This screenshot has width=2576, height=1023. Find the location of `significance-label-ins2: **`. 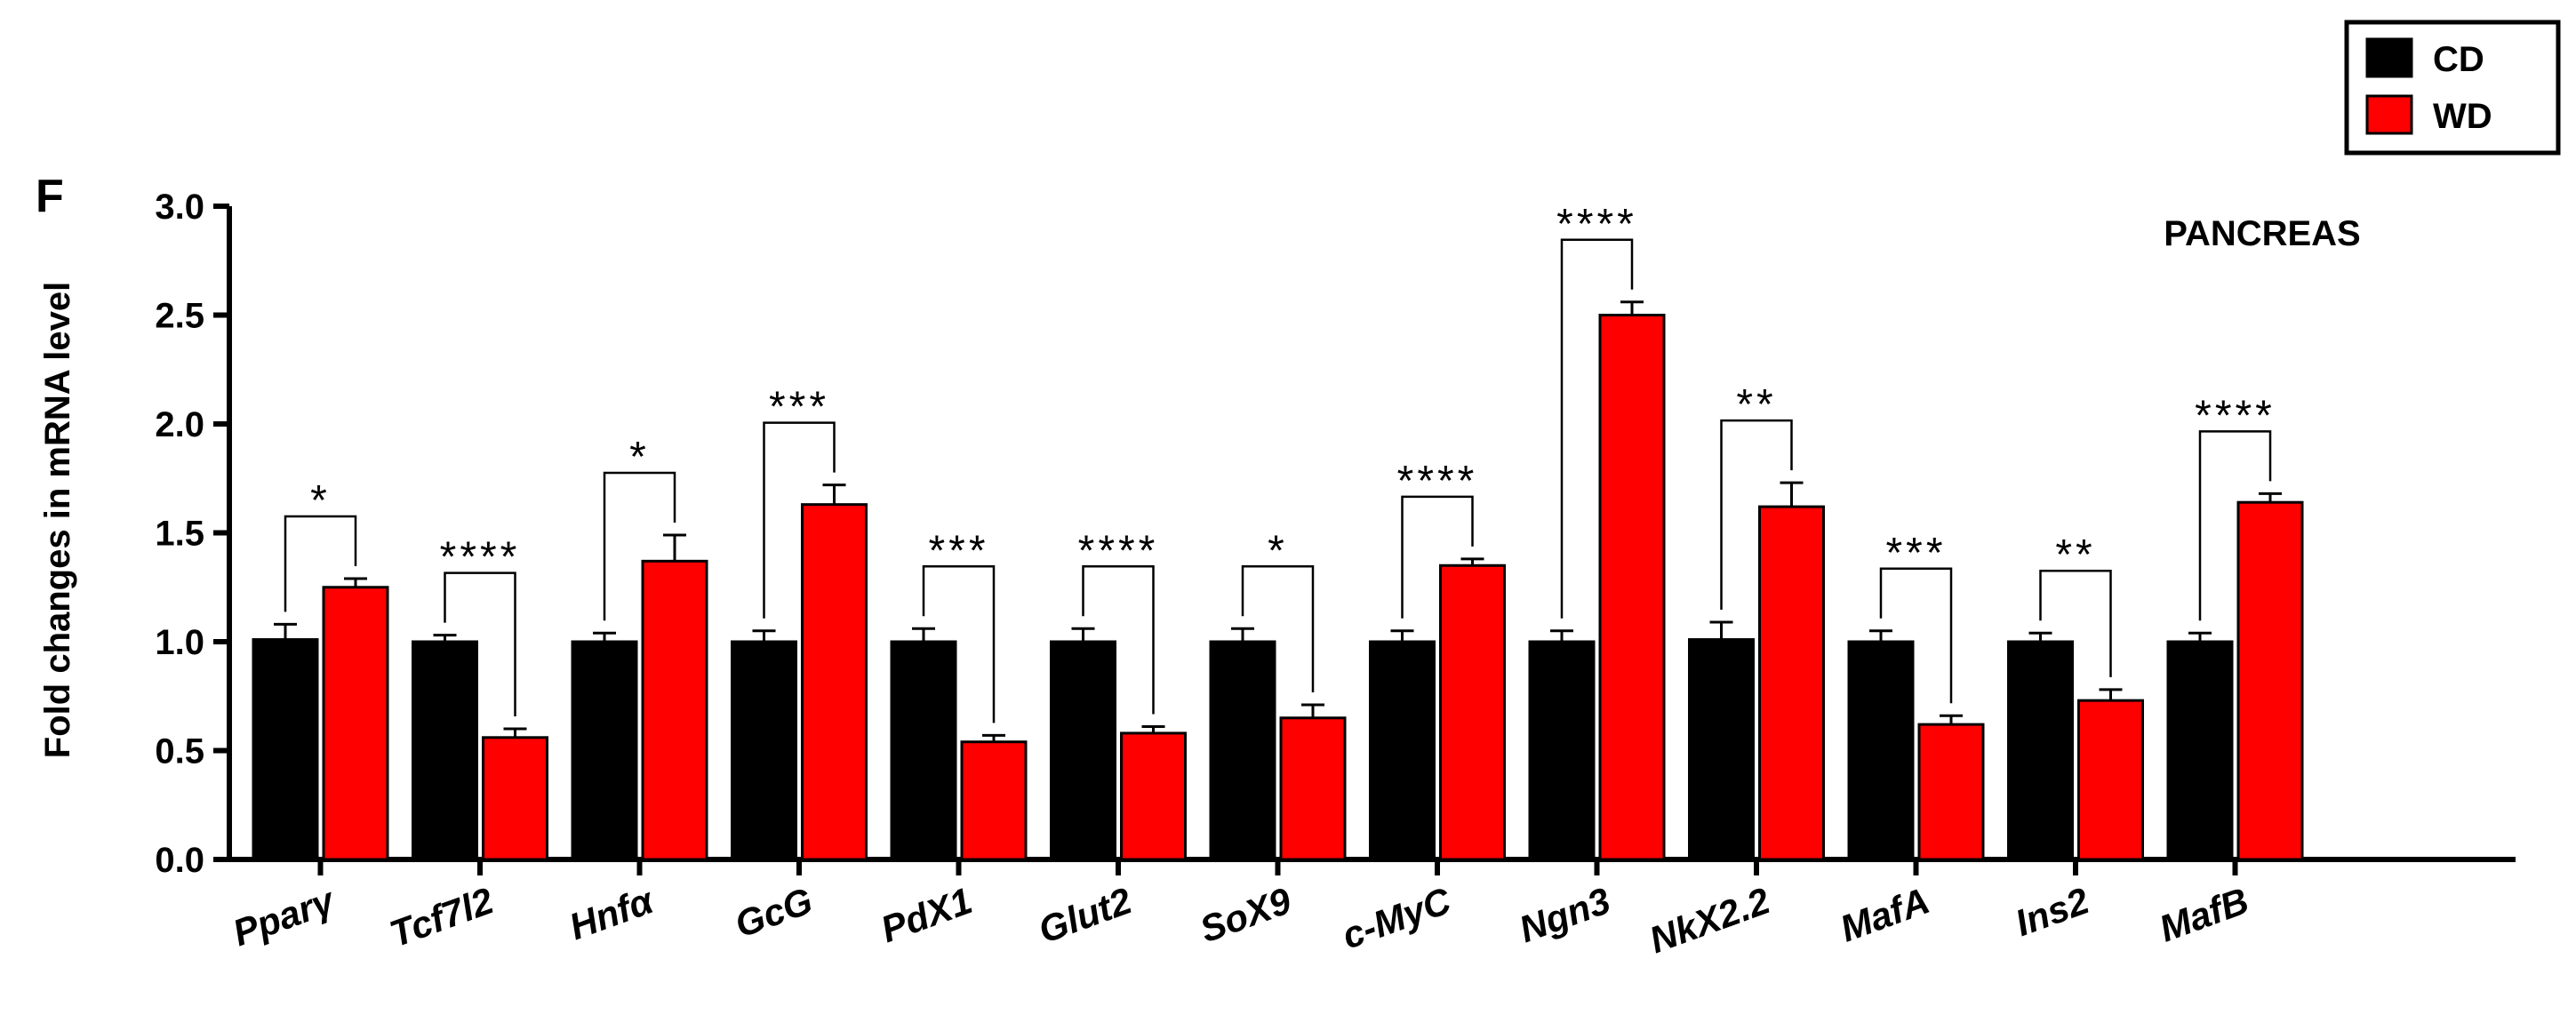

significance-label-ins2: ** is located at coordinates (2075, 555).